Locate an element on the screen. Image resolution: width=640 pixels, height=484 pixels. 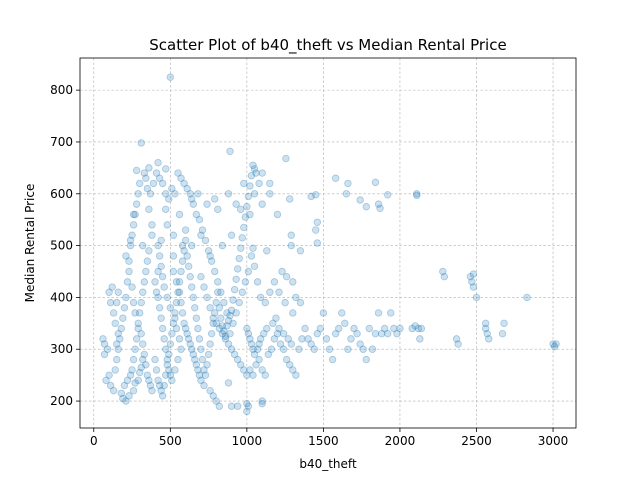
x-axis-label: b40_theft is located at coordinates (328, 464).